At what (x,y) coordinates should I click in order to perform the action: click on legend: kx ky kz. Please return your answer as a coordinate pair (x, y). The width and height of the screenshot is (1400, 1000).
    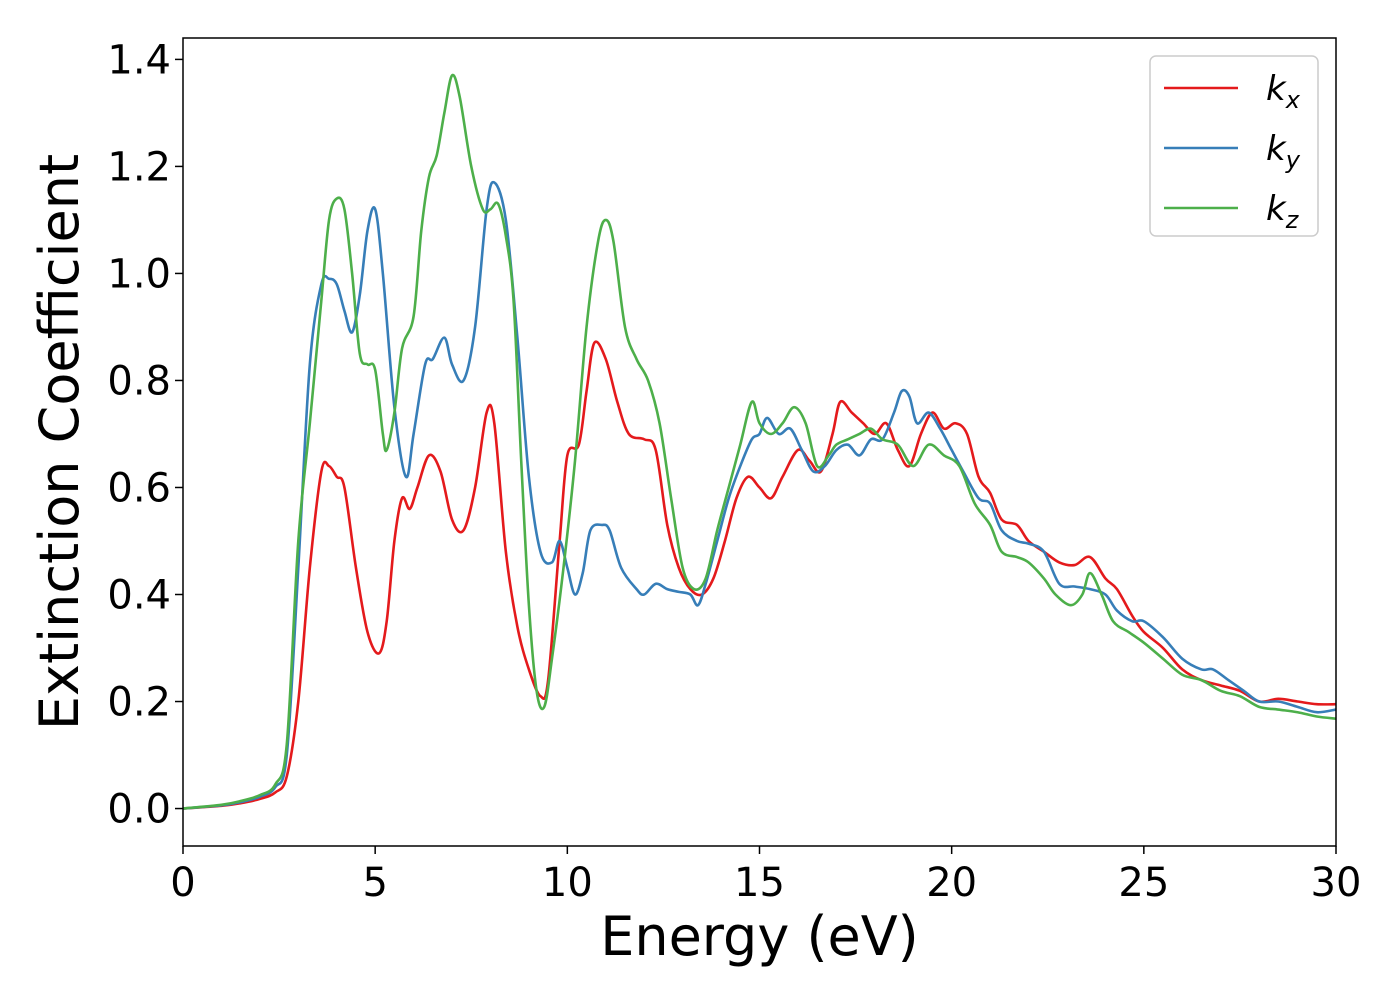
    Looking at the image, I should click on (1234, 146).